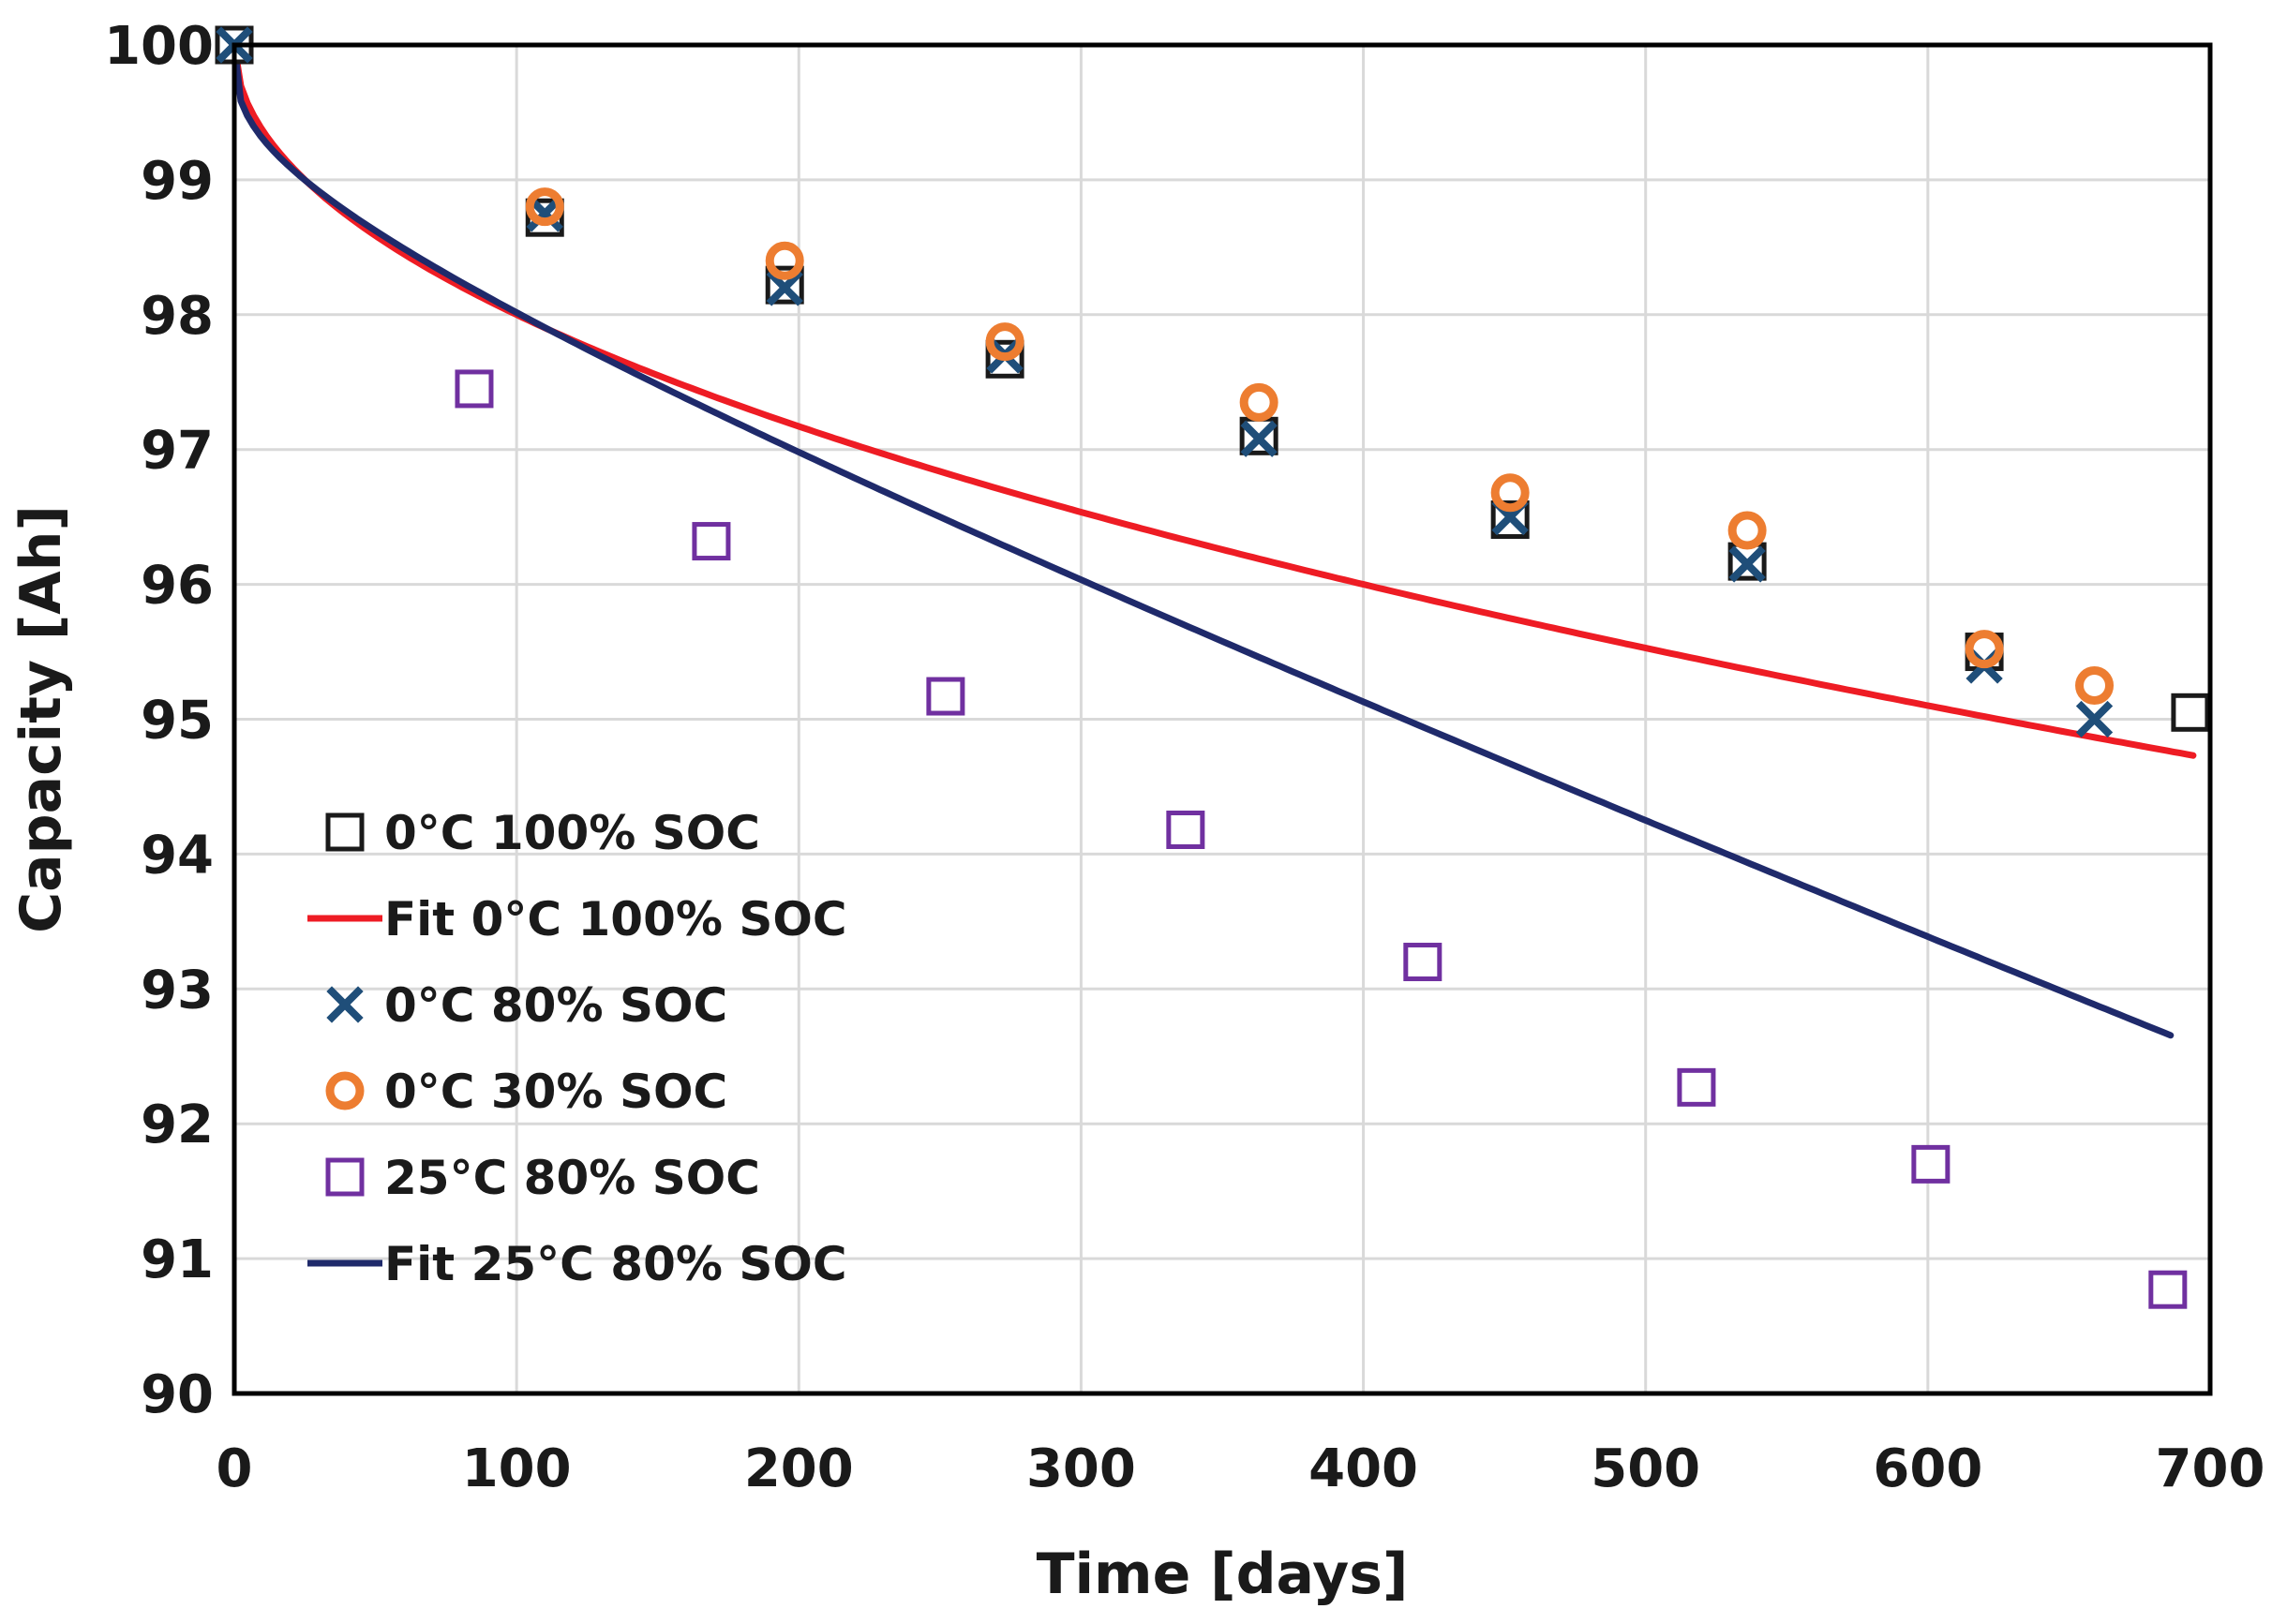 This screenshot has height=1624, width=2272. Describe the element at coordinates (177, 587) in the screenshot. I see `y-tick-label: 96` at that location.